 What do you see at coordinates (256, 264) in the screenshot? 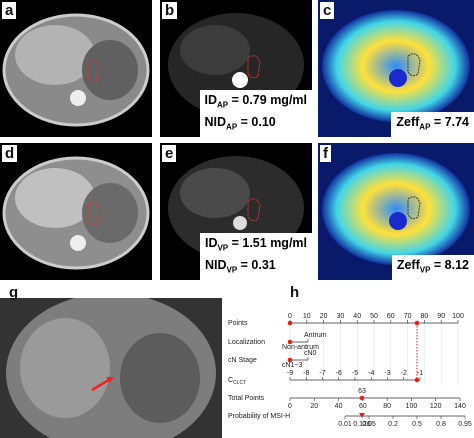
I see `text: = 0.31` at bounding box center [256, 264].